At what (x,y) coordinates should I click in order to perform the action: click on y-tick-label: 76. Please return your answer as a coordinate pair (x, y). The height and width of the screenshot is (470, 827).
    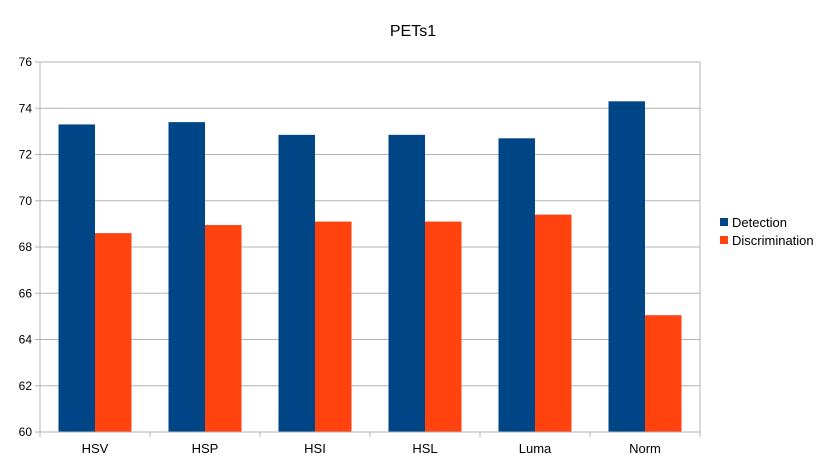
    Looking at the image, I should click on (26, 62).